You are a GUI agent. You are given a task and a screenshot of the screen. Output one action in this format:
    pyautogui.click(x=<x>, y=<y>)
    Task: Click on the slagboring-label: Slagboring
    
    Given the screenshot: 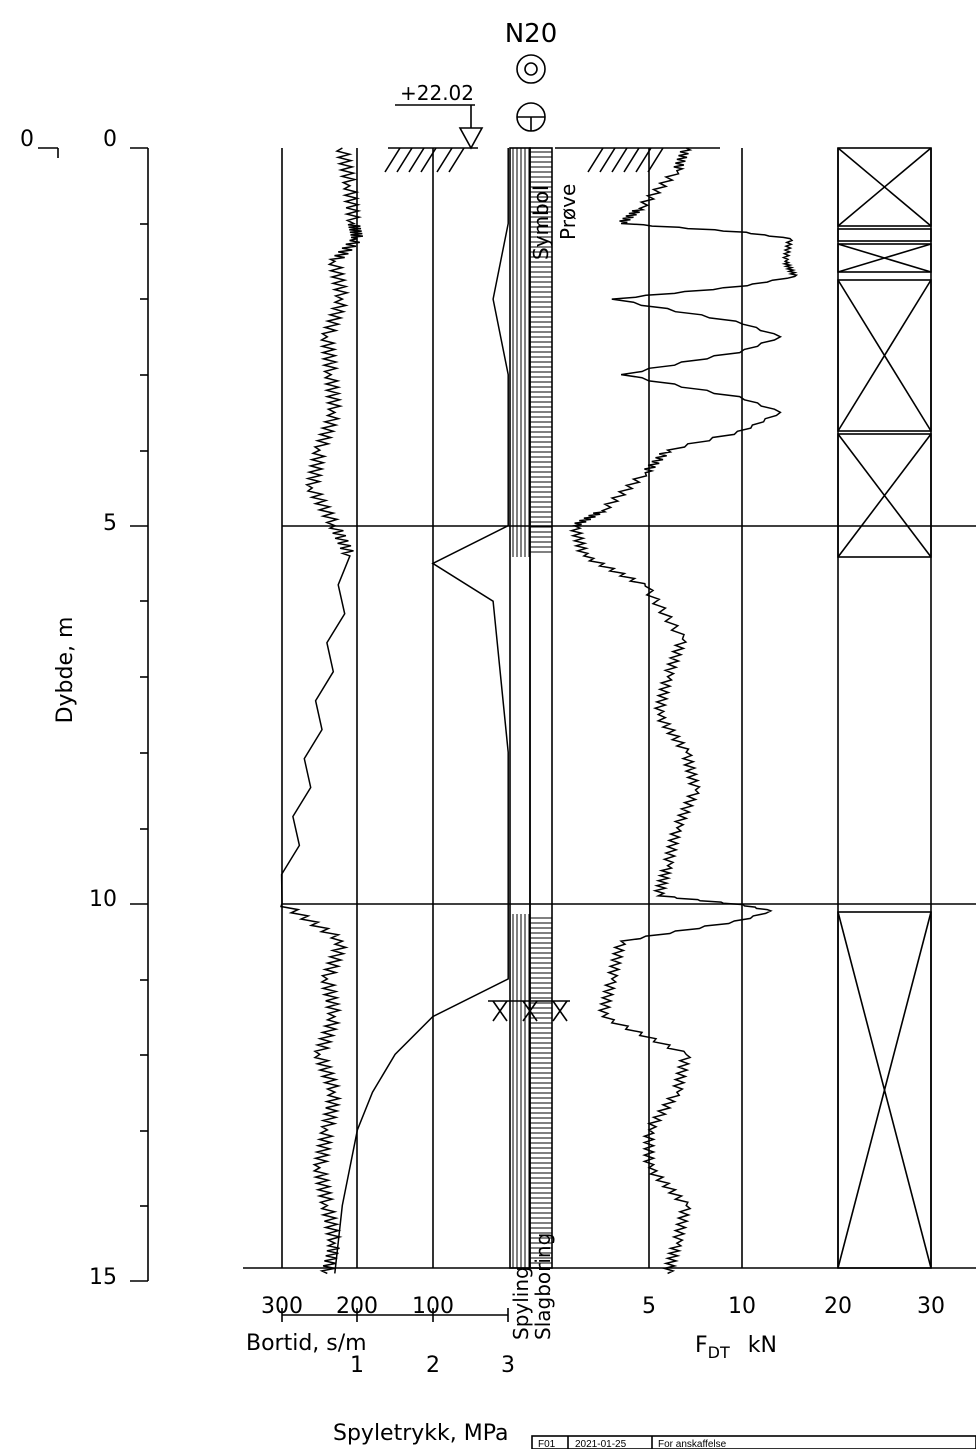 What is the action you would take?
    pyautogui.click(x=543, y=1286)
    